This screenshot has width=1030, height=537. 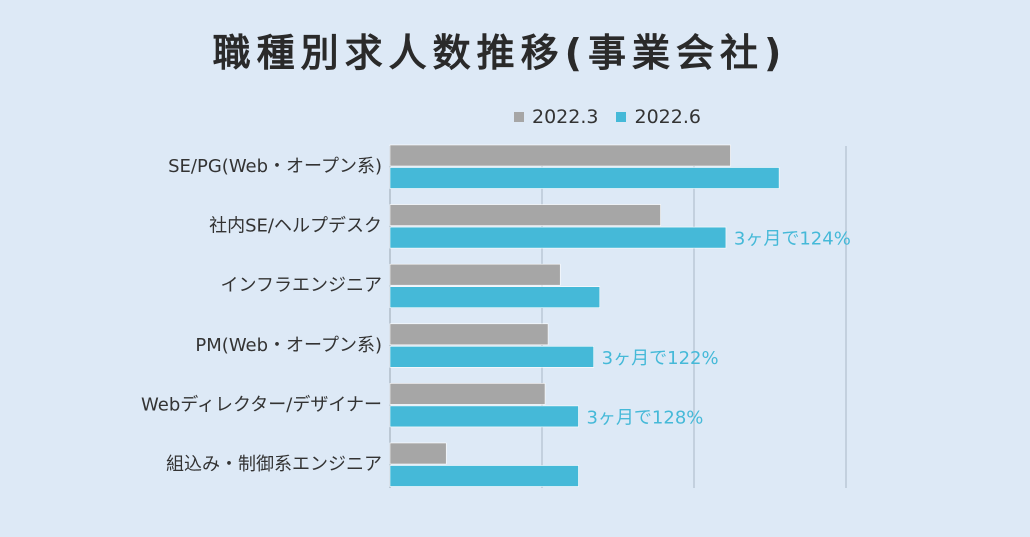 What do you see at coordinates (565, 117) in the screenshot?
I see `legend-label-2022-3: 2022.3` at bounding box center [565, 117].